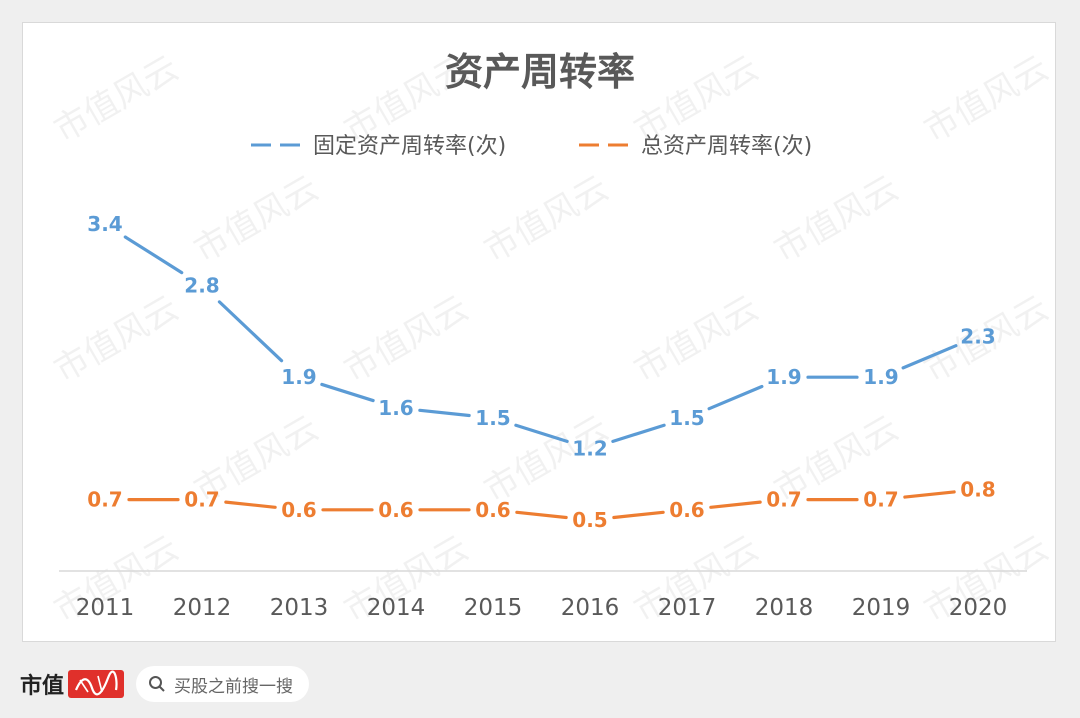 The image size is (1080, 718). What do you see at coordinates (42, 686) in the screenshot?
I see `brand-name: 市值` at bounding box center [42, 686].